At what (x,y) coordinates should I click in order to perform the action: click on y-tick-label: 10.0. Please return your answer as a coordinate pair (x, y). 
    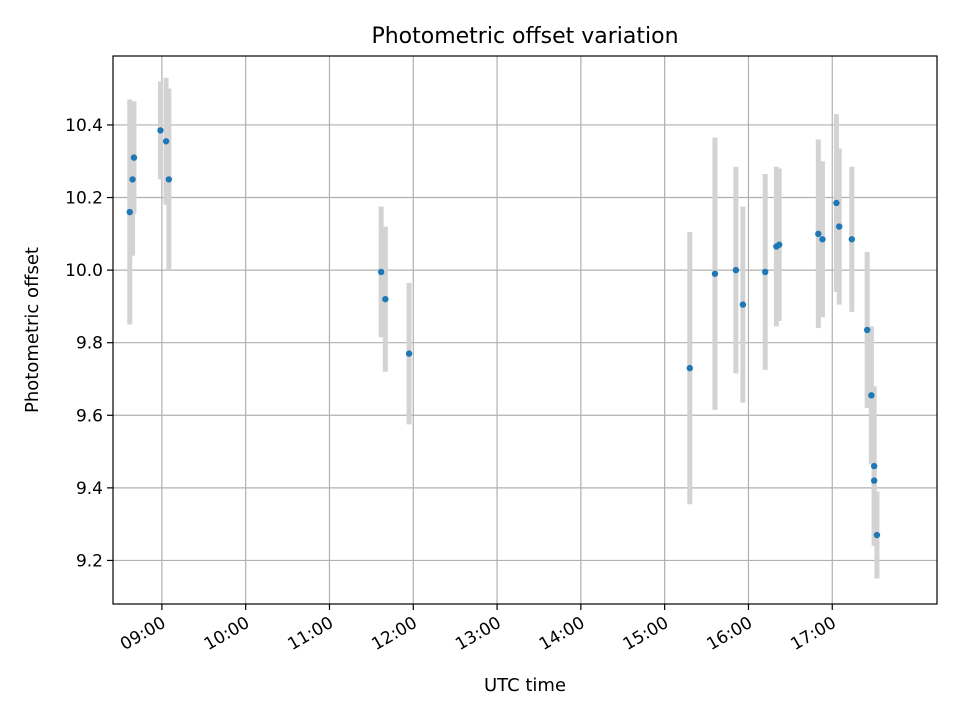
    Looking at the image, I should click on (84, 271).